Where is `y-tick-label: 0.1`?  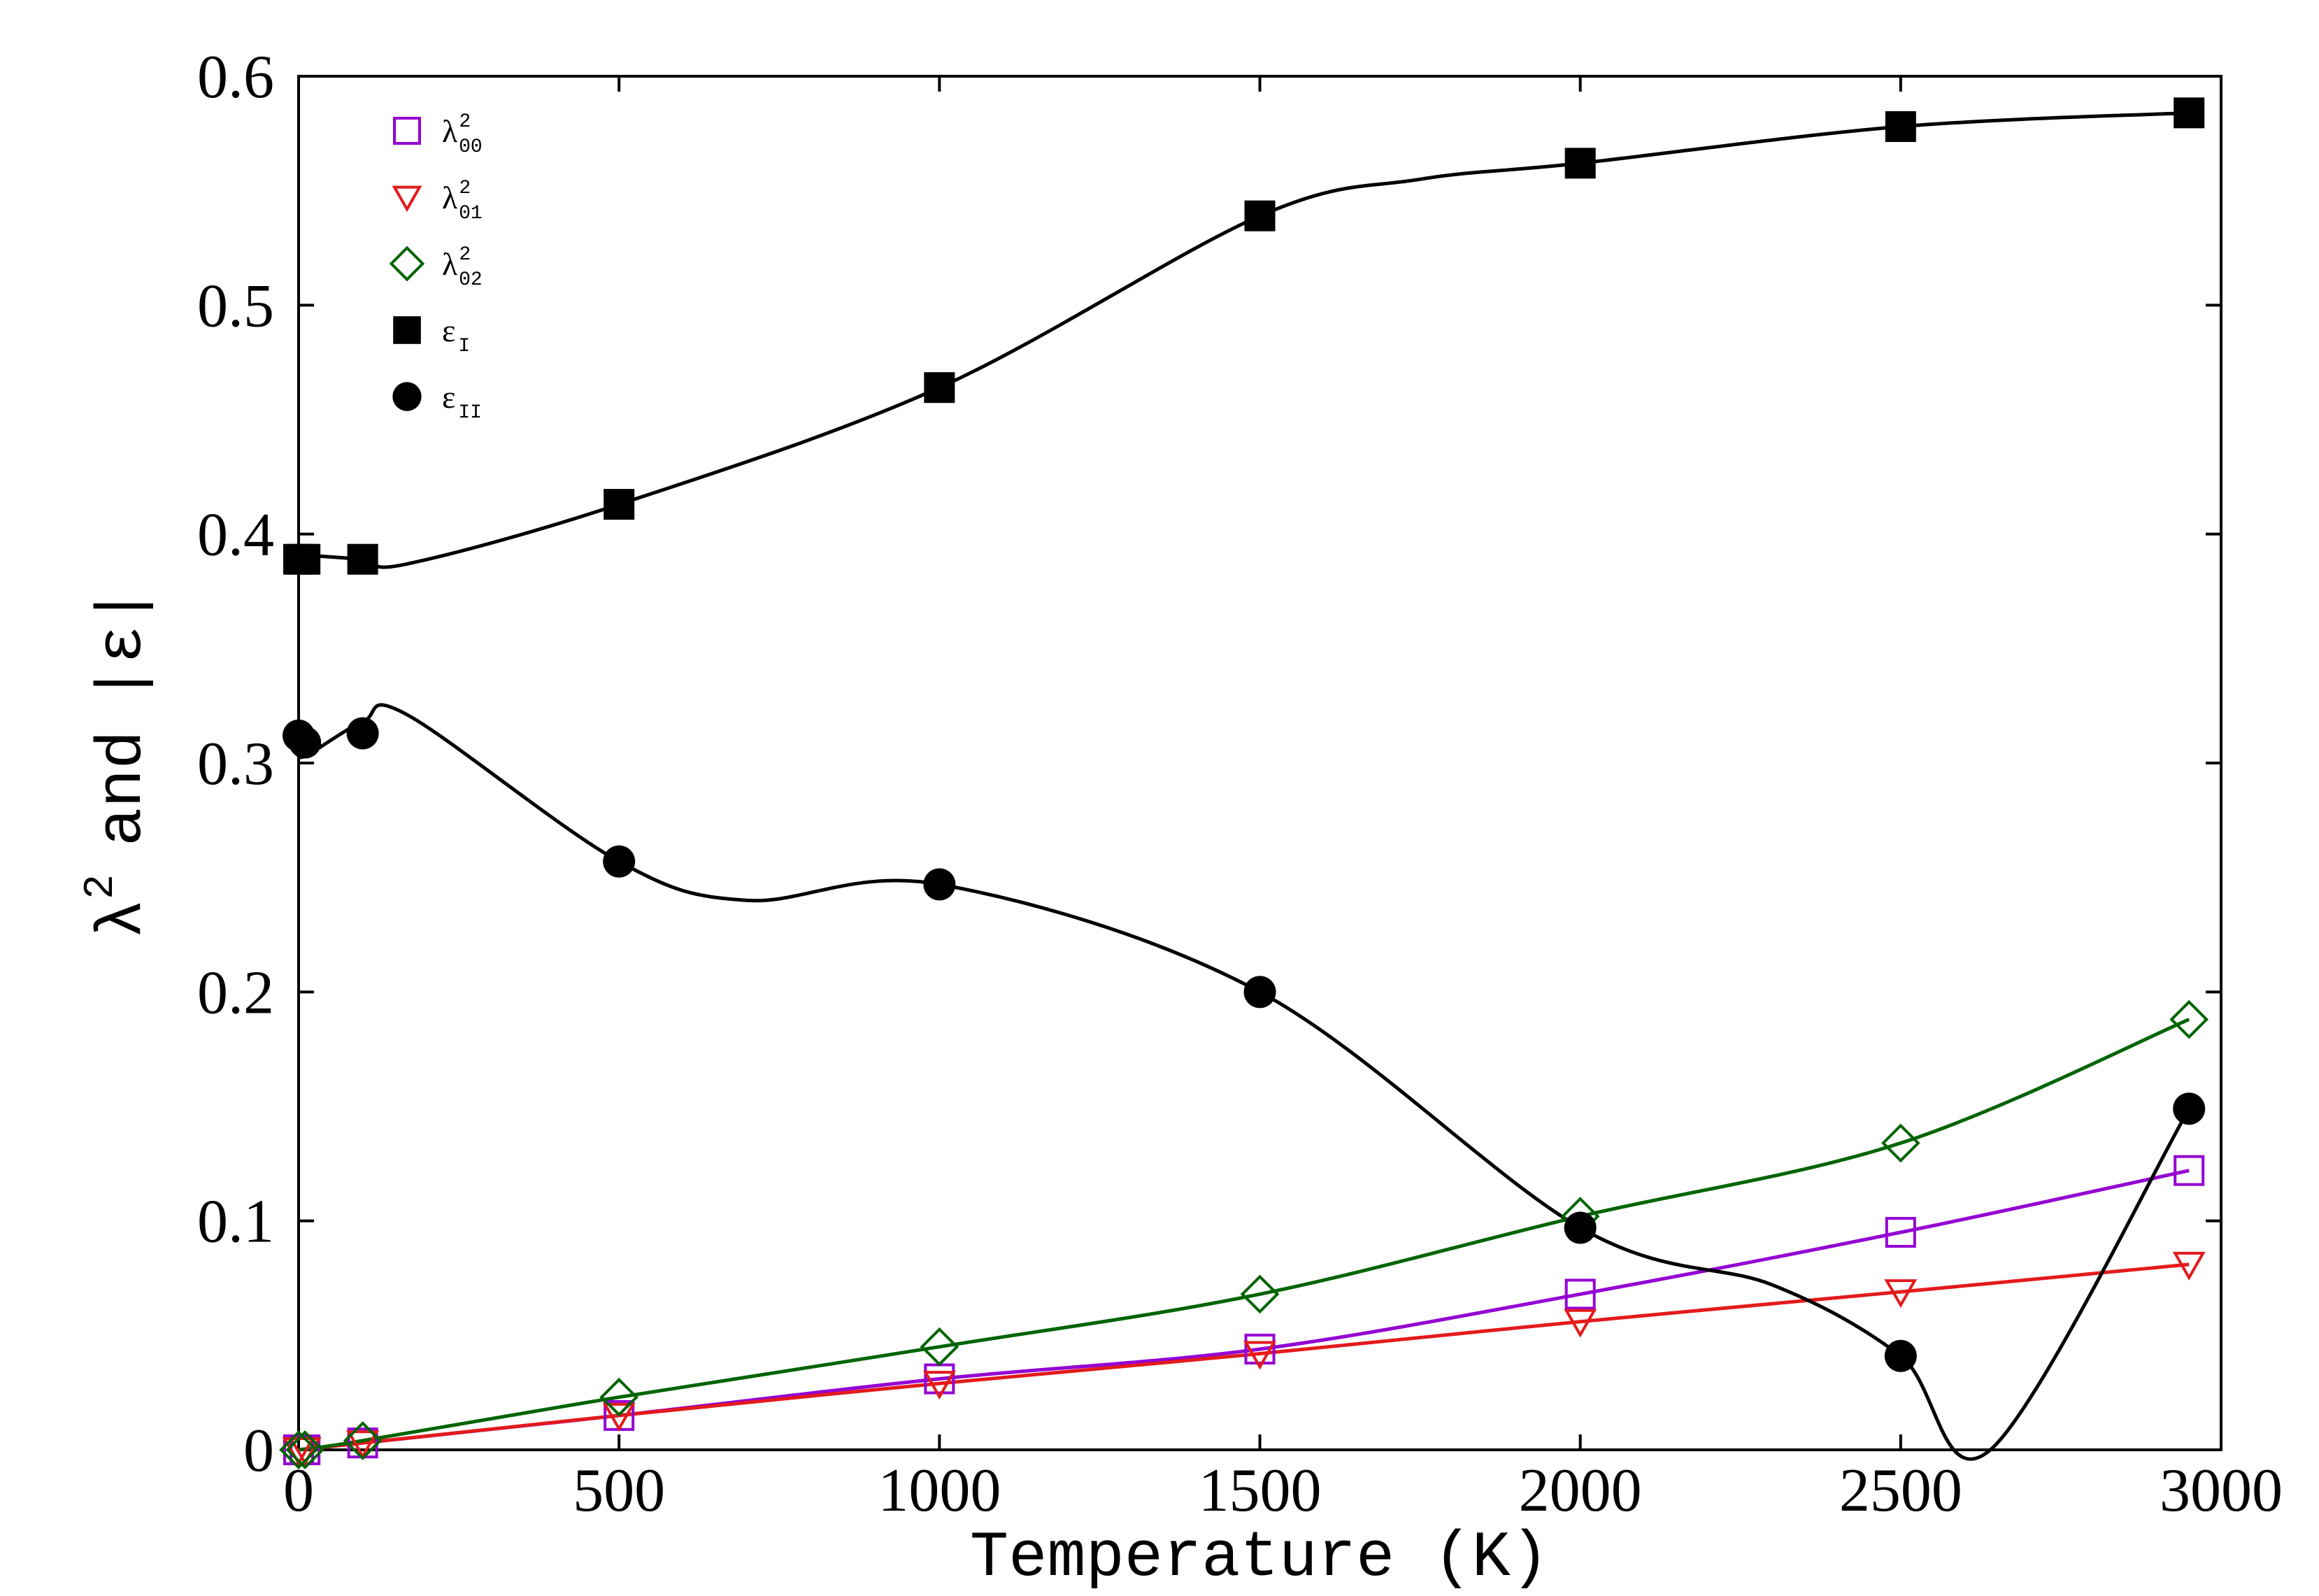 y-tick-label: 0.1 is located at coordinates (235, 1222).